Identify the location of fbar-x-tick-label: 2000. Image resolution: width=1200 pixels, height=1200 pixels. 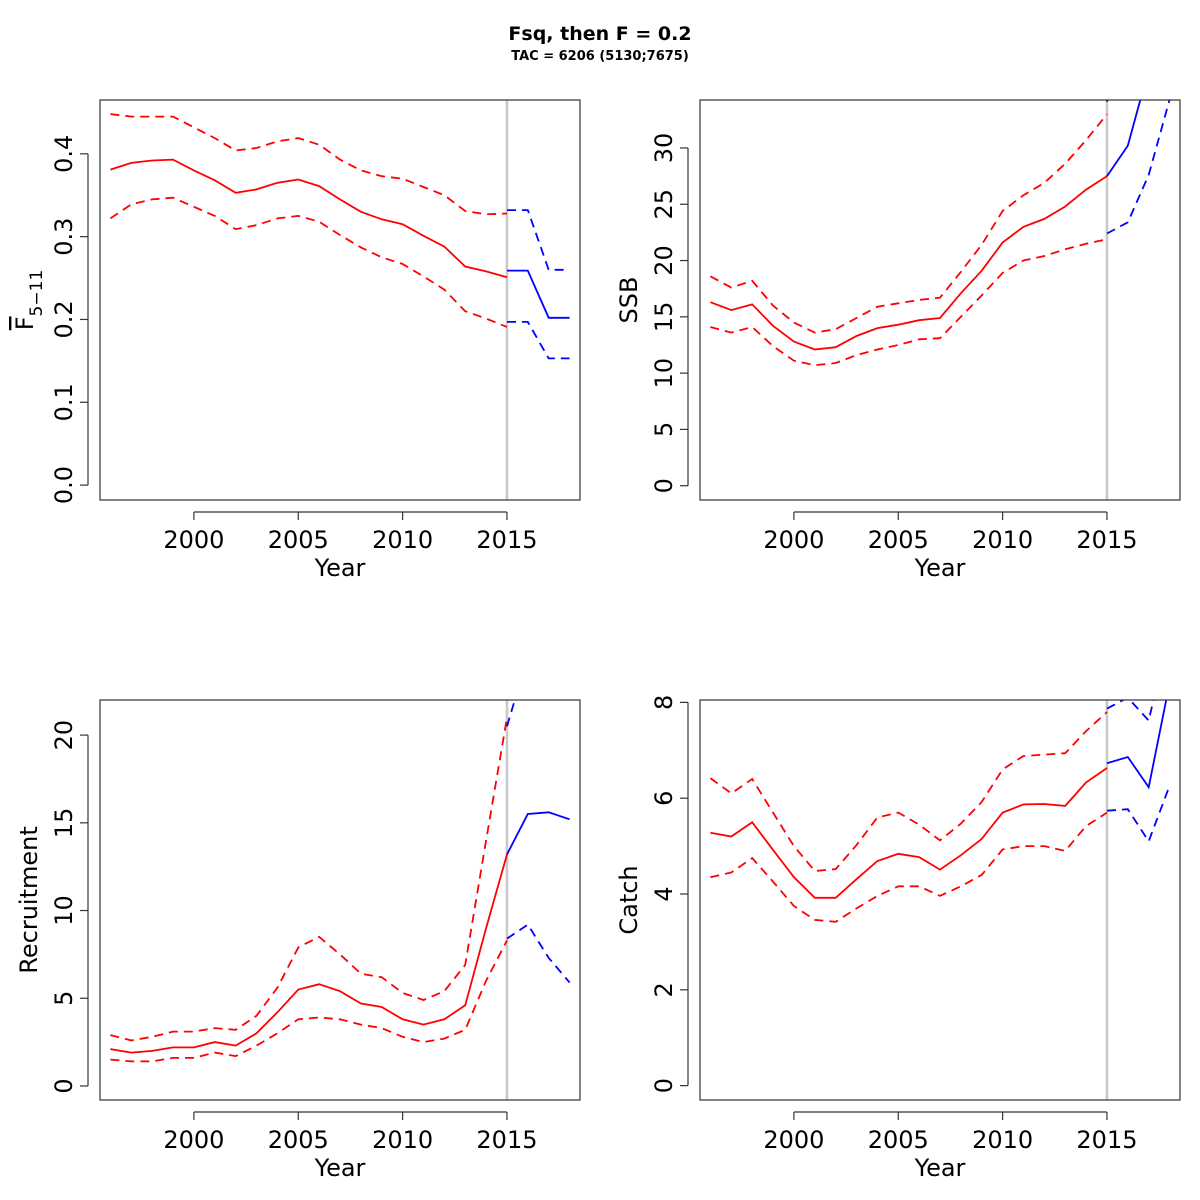
(193, 540).